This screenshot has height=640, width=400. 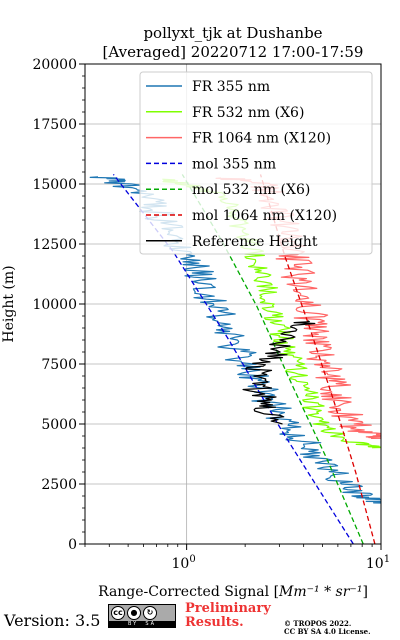 I want to click on y-tick-label: 12500, so click(x=54, y=245).